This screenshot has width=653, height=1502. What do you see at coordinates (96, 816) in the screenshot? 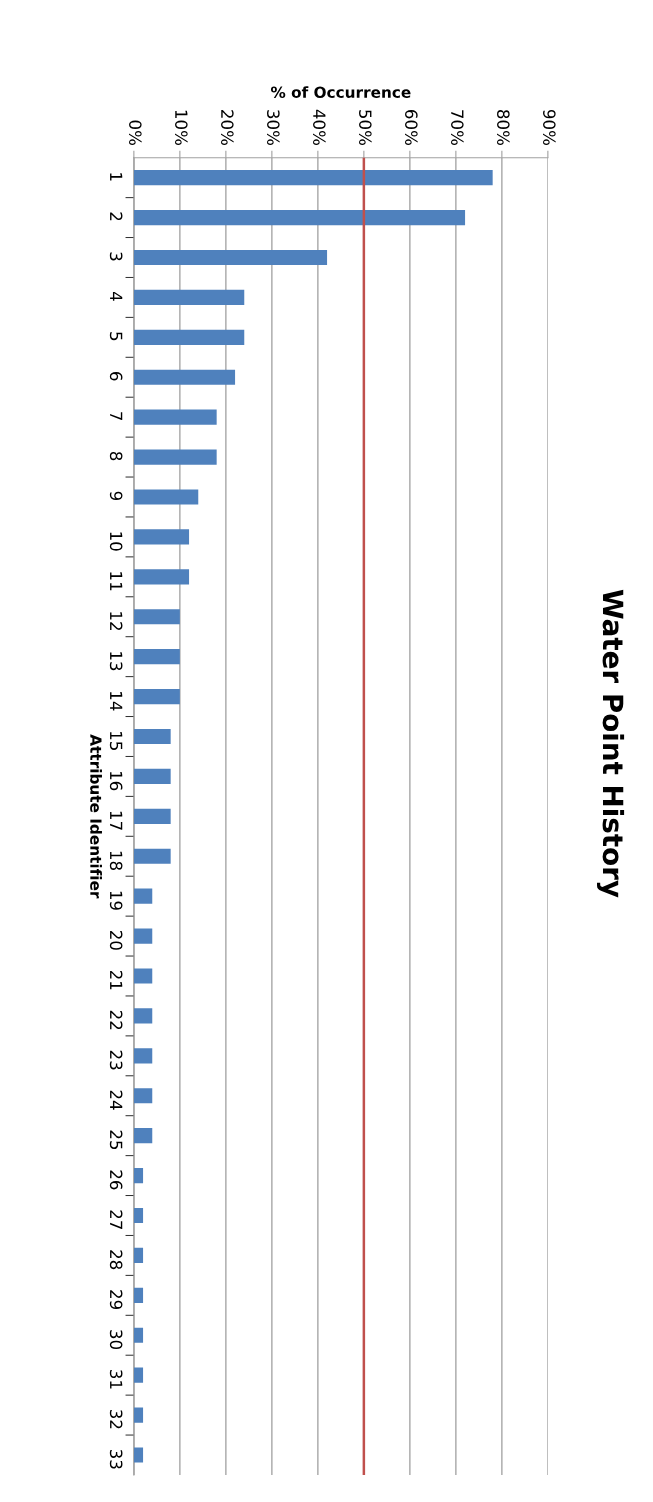
I see `y-axis-title: Attribute Identifier` at bounding box center [96, 816].